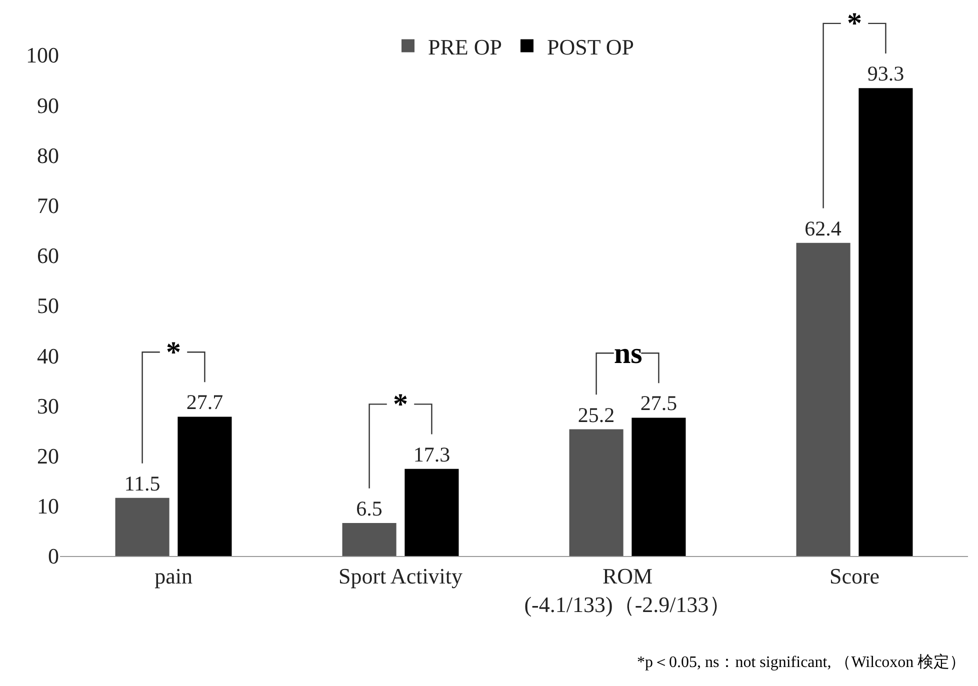 Image resolution: width=978 pixels, height=686 pixels. Describe the element at coordinates (628, 353) in the screenshot. I see `annotation: ns` at that location.